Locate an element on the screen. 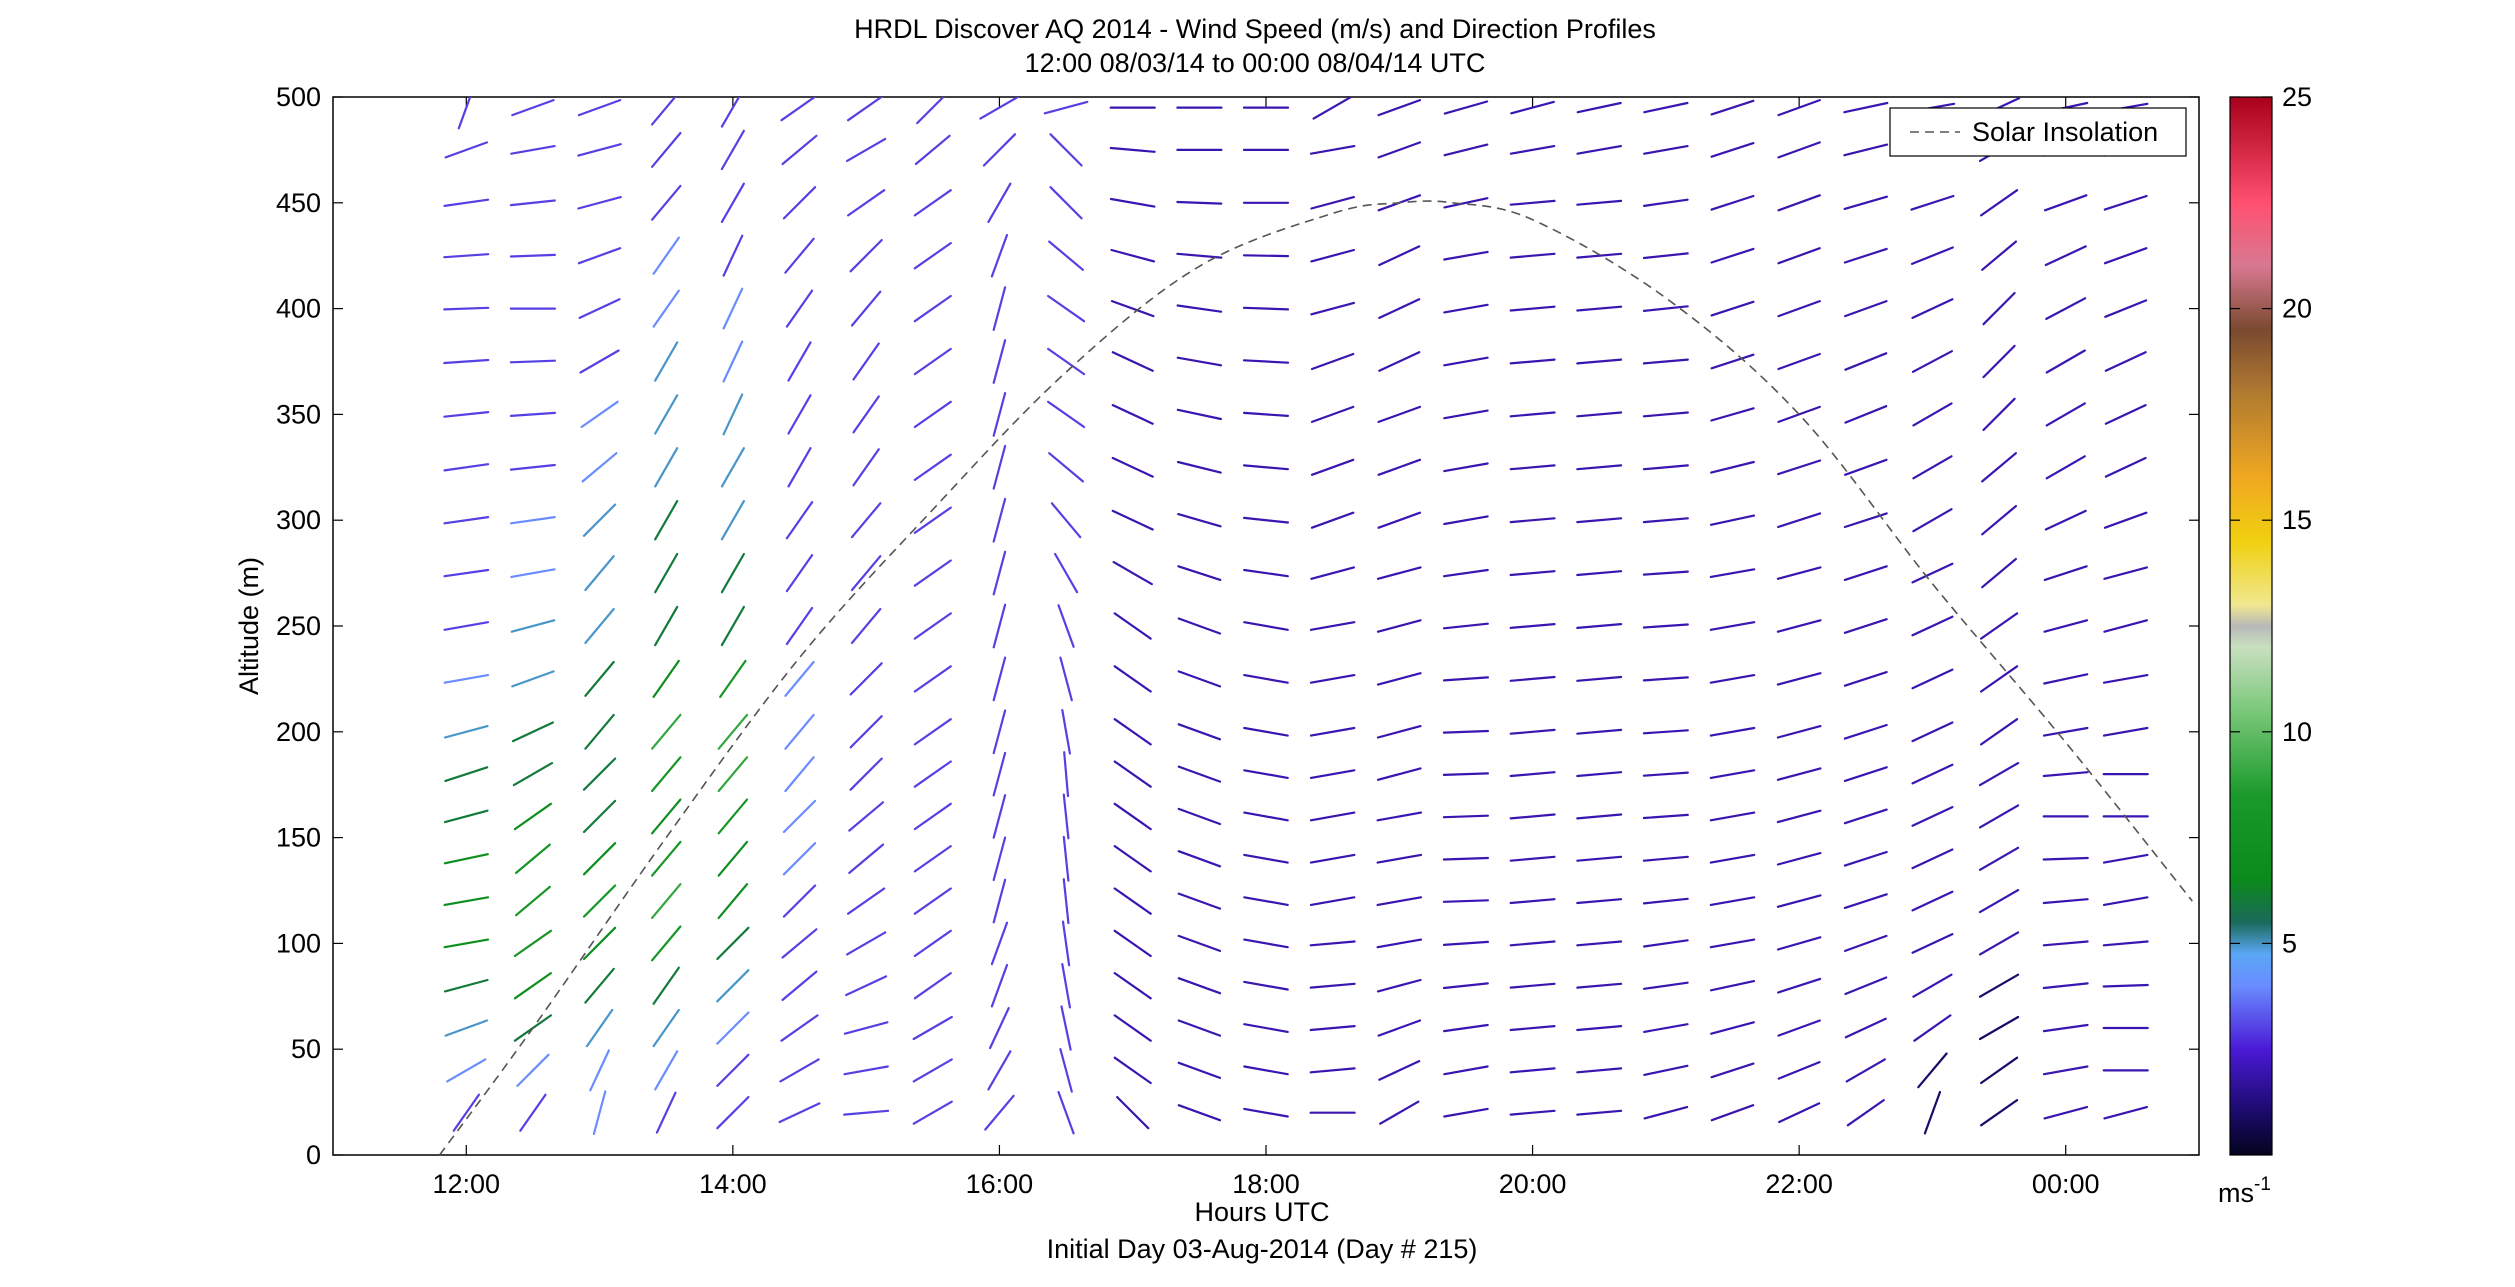 The width and height of the screenshot is (2515, 1287). colorbar: 5 10 15 20 25 ms-1 is located at coordinates (2265, 645).